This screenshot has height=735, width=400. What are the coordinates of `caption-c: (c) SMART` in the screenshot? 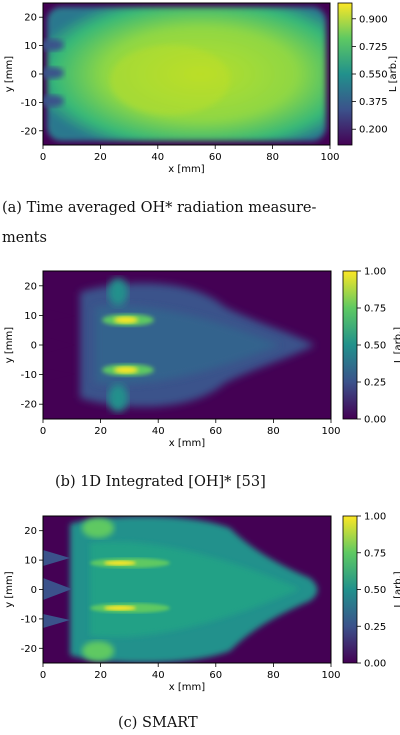 It's located at (158, 723).